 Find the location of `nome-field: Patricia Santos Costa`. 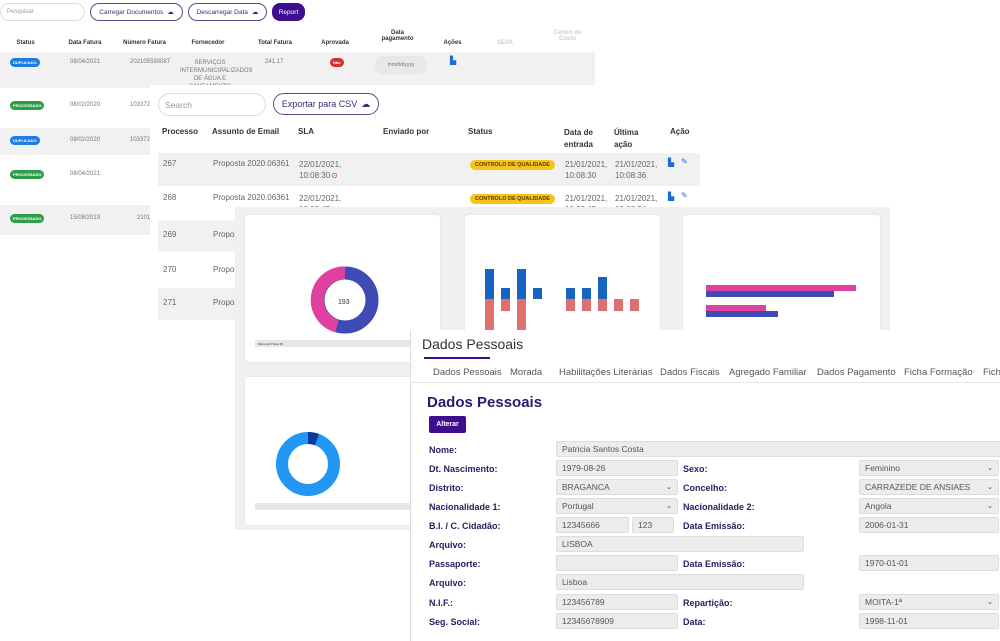

nome-field: Patricia Santos Costa is located at coordinates (778, 449).